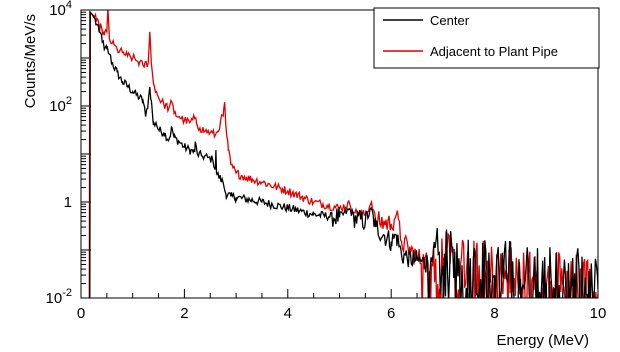  What do you see at coordinates (60, 105) in the screenshot?
I see `y-tick-label: 10²` at bounding box center [60, 105].